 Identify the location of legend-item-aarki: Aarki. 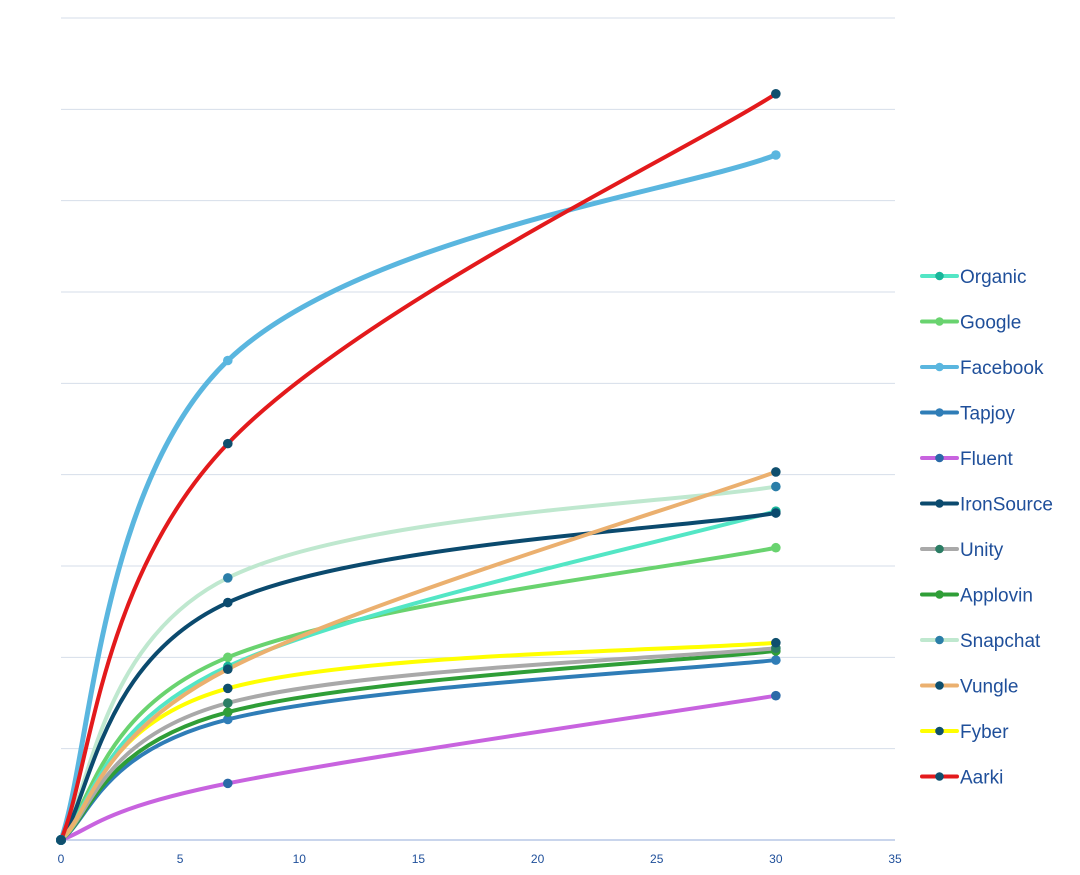
(961, 778).